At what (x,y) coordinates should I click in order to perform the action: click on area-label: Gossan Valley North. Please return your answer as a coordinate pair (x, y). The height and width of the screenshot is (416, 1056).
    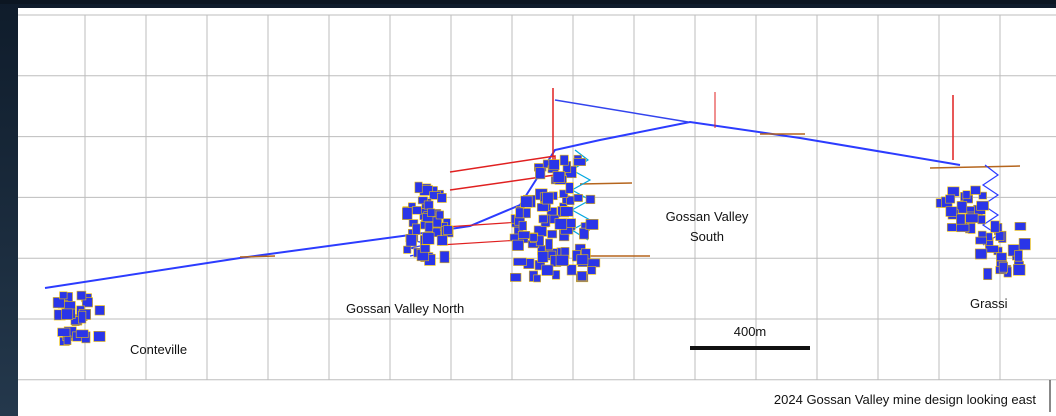
    Looking at the image, I should click on (405, 308).